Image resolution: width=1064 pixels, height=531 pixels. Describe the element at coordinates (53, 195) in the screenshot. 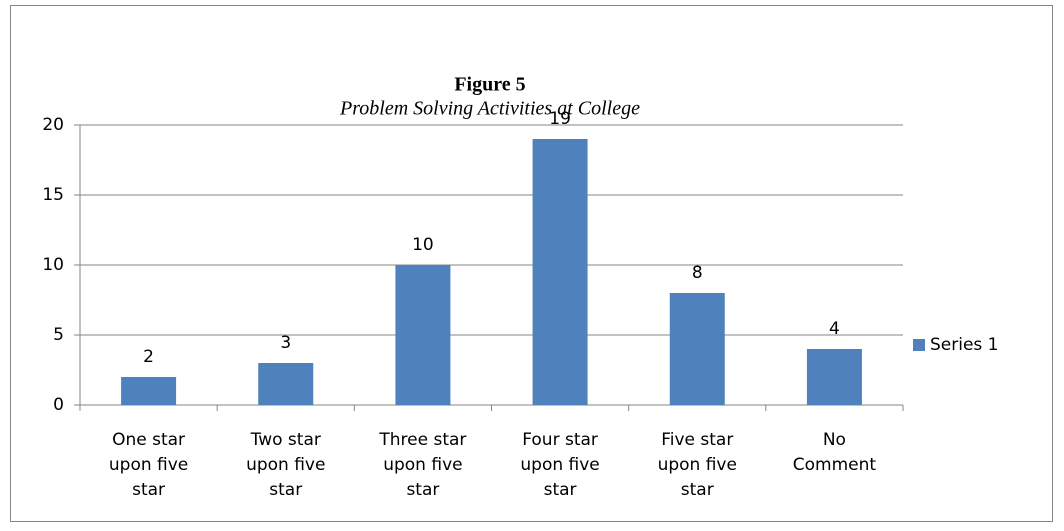

I see `y-tick-label: 15` at that location.